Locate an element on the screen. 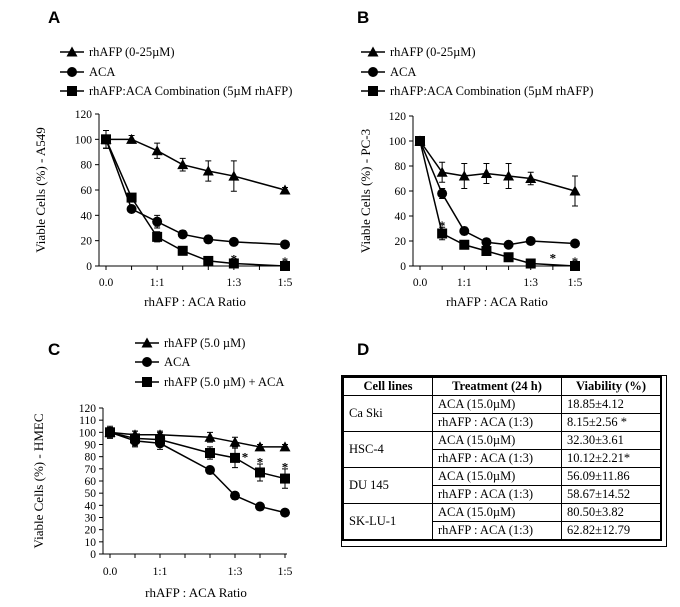  viability-table-frame is located at coordinates (504, 461).